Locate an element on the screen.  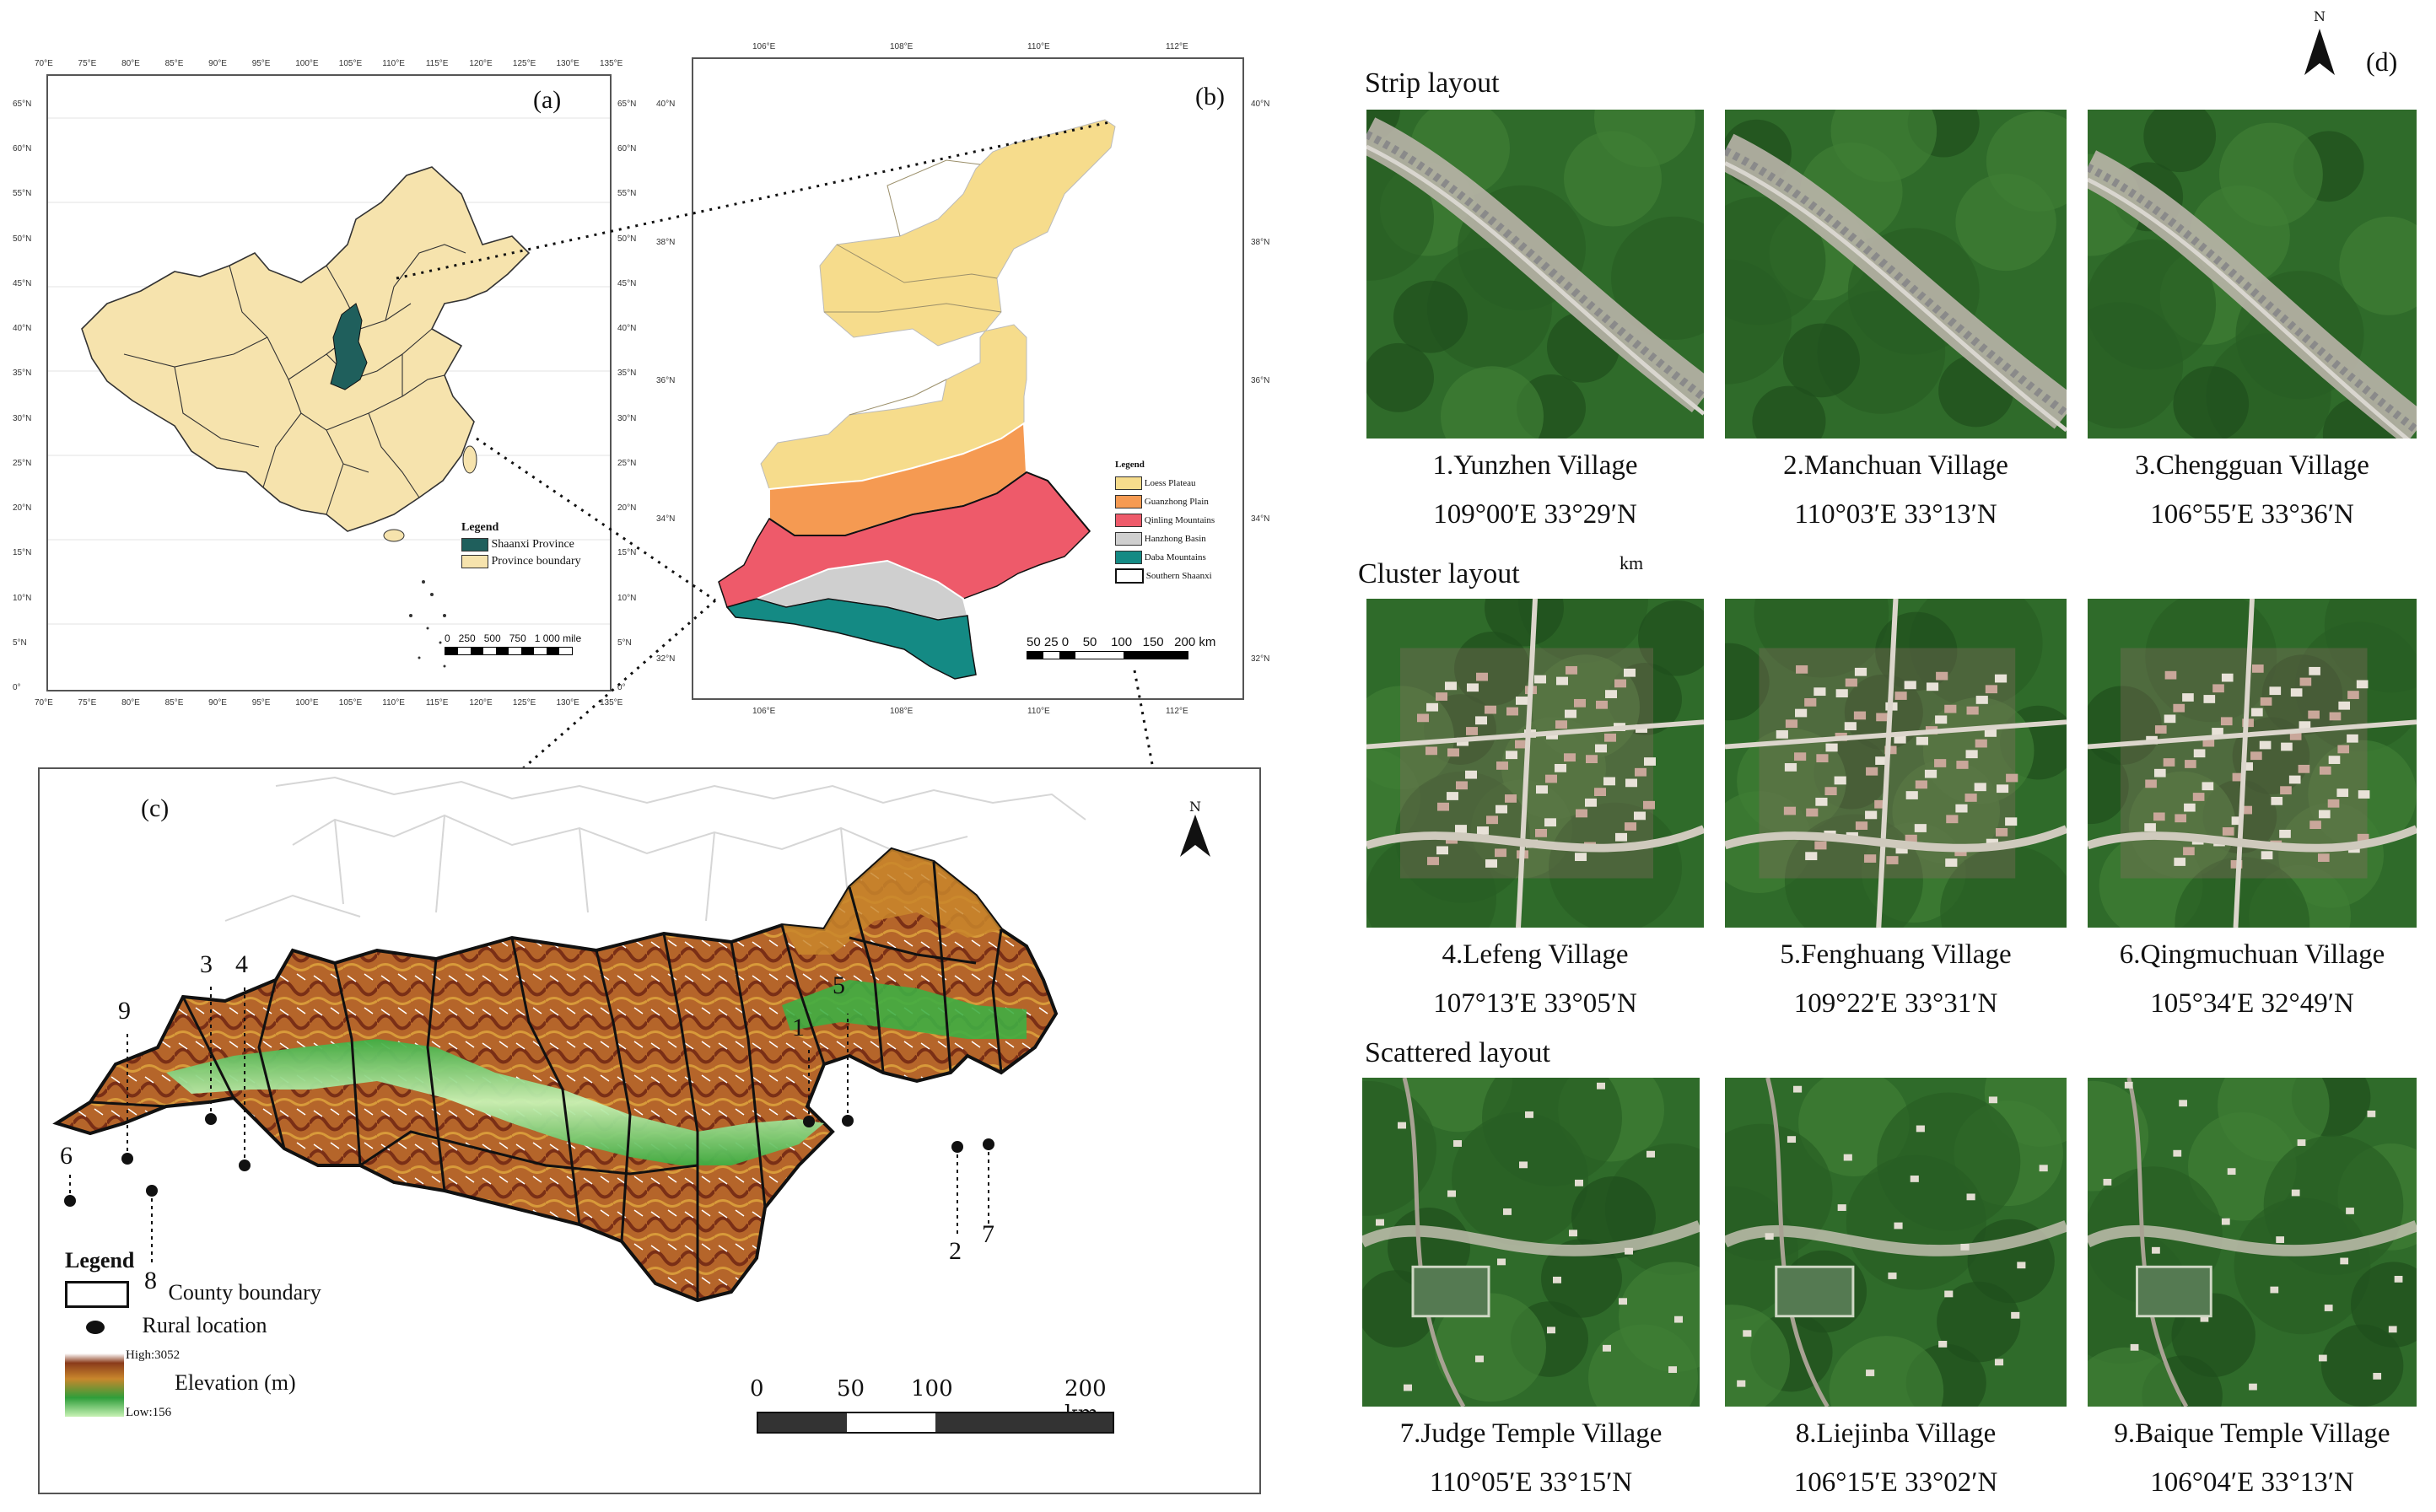
legend-swatch-guanzhong is located at coordinates (1129, 502).